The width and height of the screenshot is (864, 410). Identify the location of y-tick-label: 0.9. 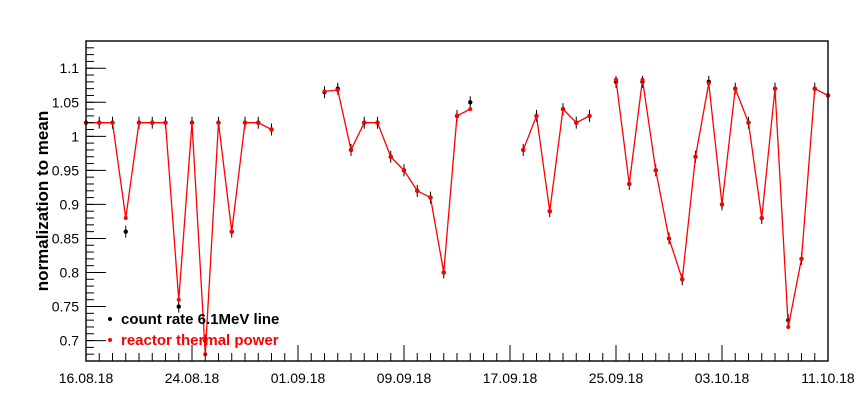
(70, 204).